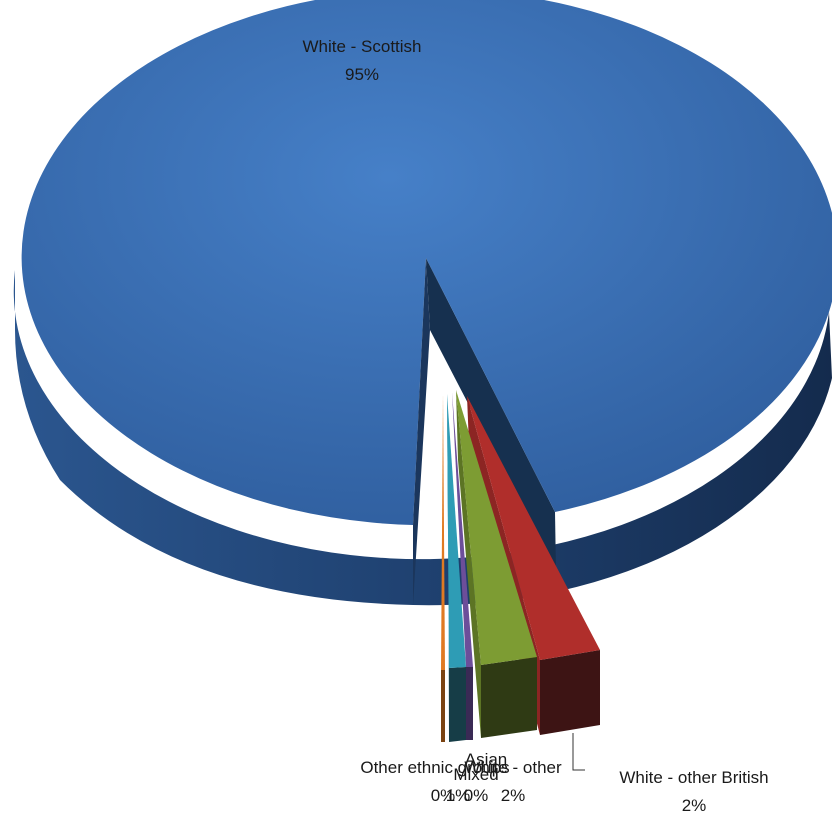  Describe the element at coordinates (456, 568) in the screenshot. I see `slice-asian` at that location.